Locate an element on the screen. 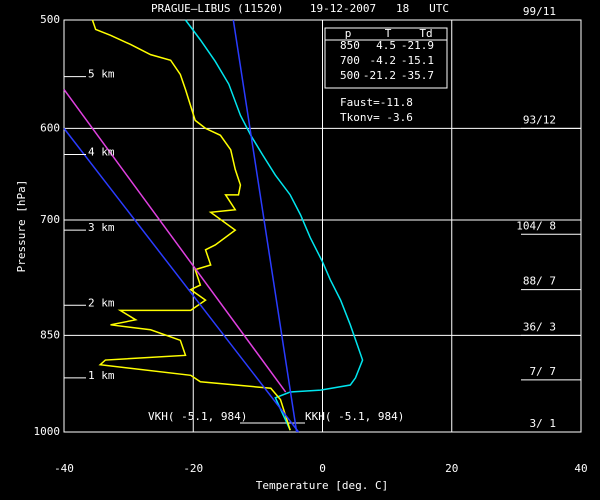 This screenshot has height=500, width=600. table-header: T is located at coordinates (388, 33).